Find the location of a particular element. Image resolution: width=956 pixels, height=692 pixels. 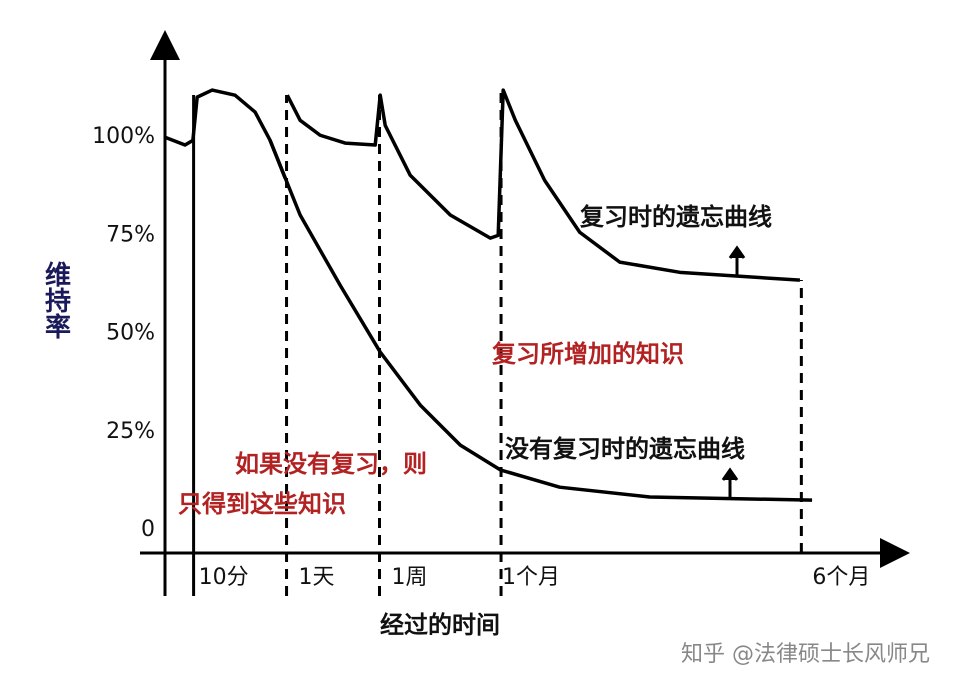

annotation: 只得到这些知识 is located at coordinates (262, 504).